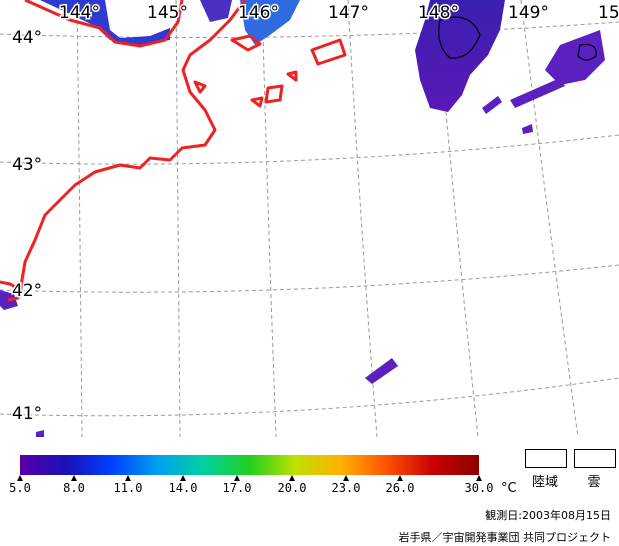 The image size is (619, 546). I want to click on sst-patch-east, so click(575, 57).